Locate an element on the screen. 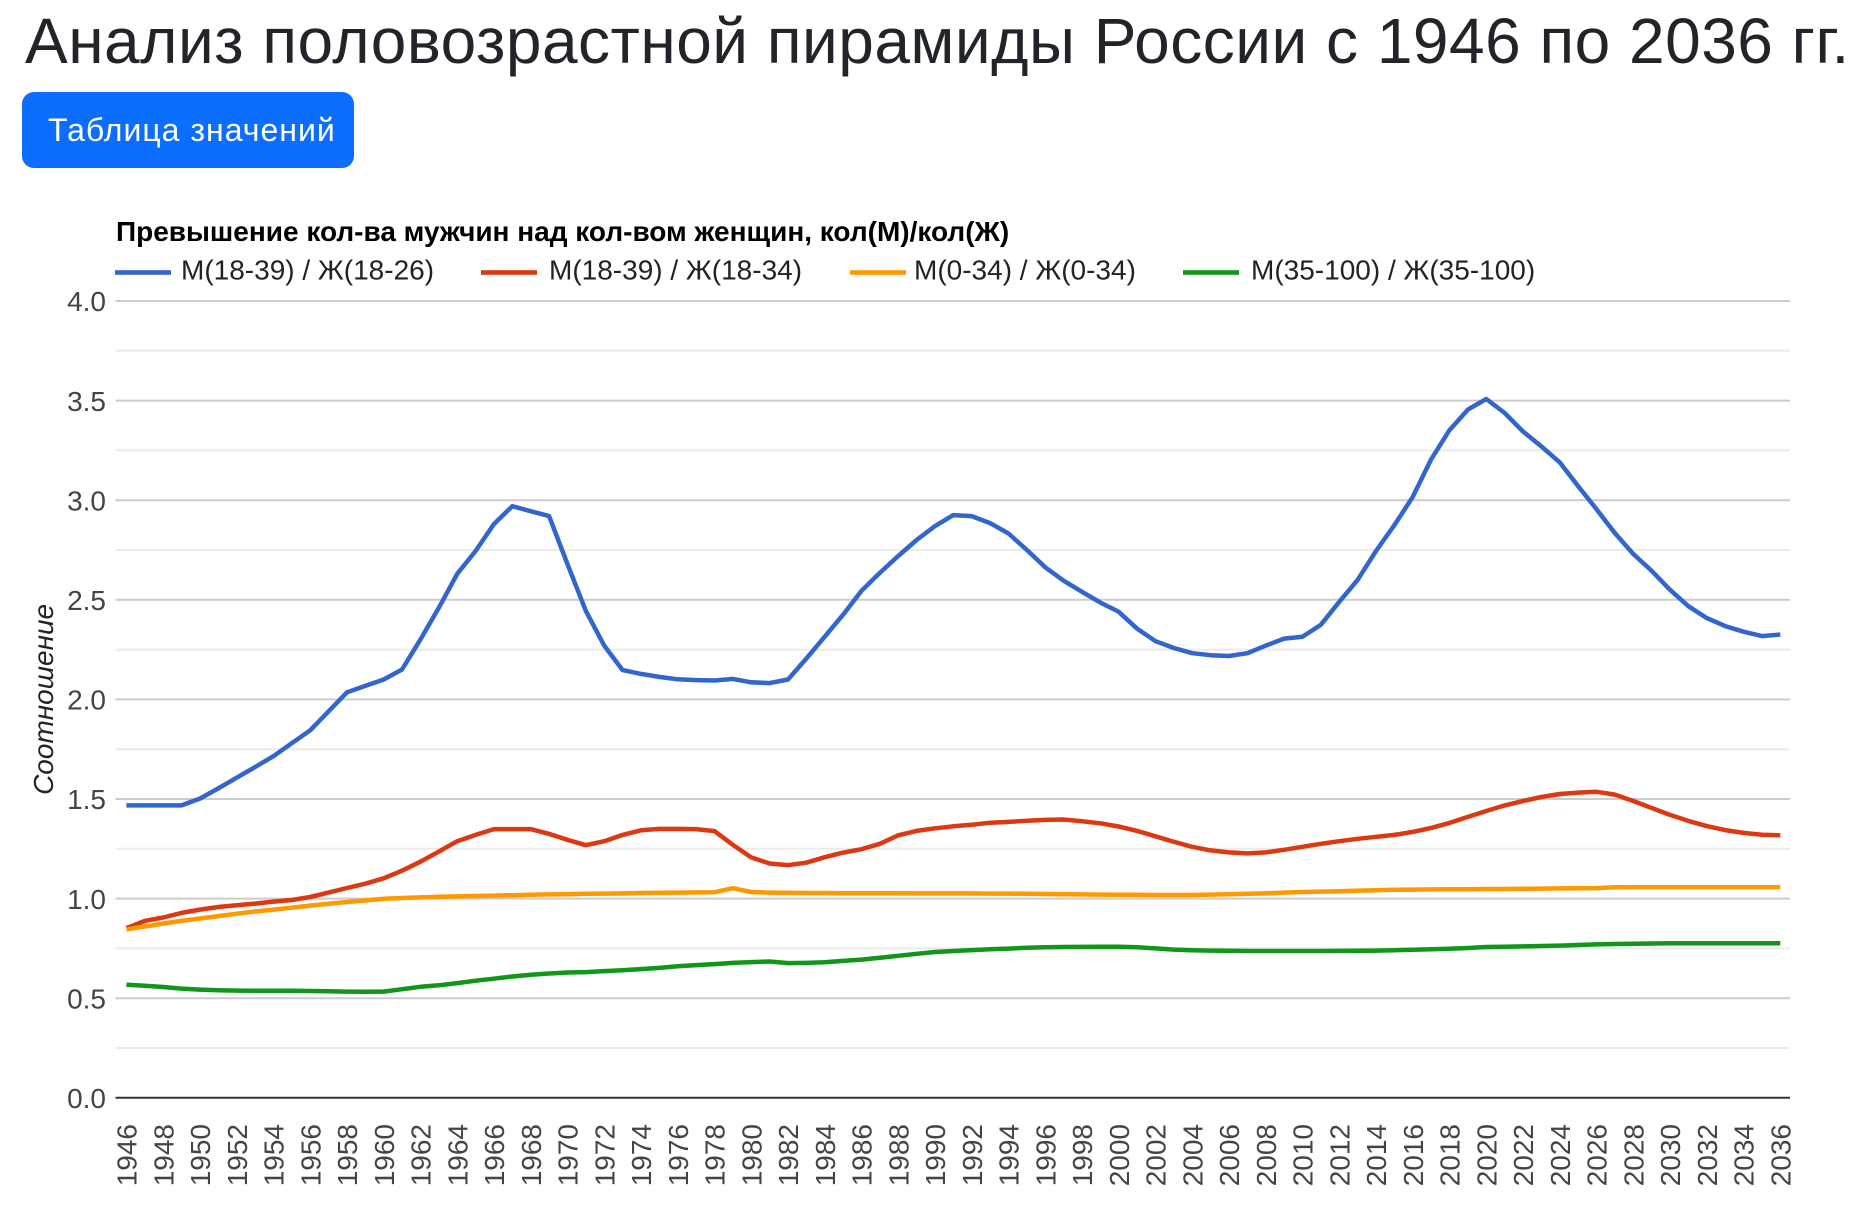 This screenshot has height=1205, width=1869. svg-text: 1988 is located at coordinates (898, 1155).